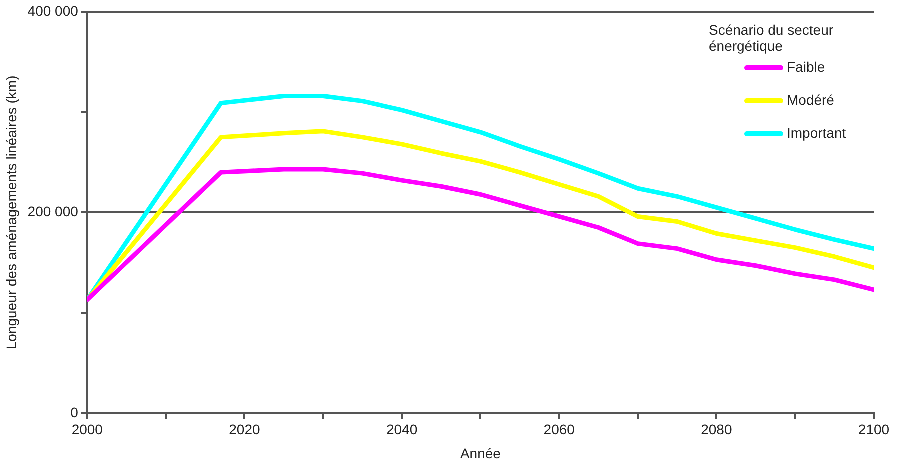 The height and width of the screenshot is (467, 900). Describe the element at coordinates (11, 213) in the screenshot. I see `y-axis-title: Longueur des aménagements linéaires (km)` at that location.